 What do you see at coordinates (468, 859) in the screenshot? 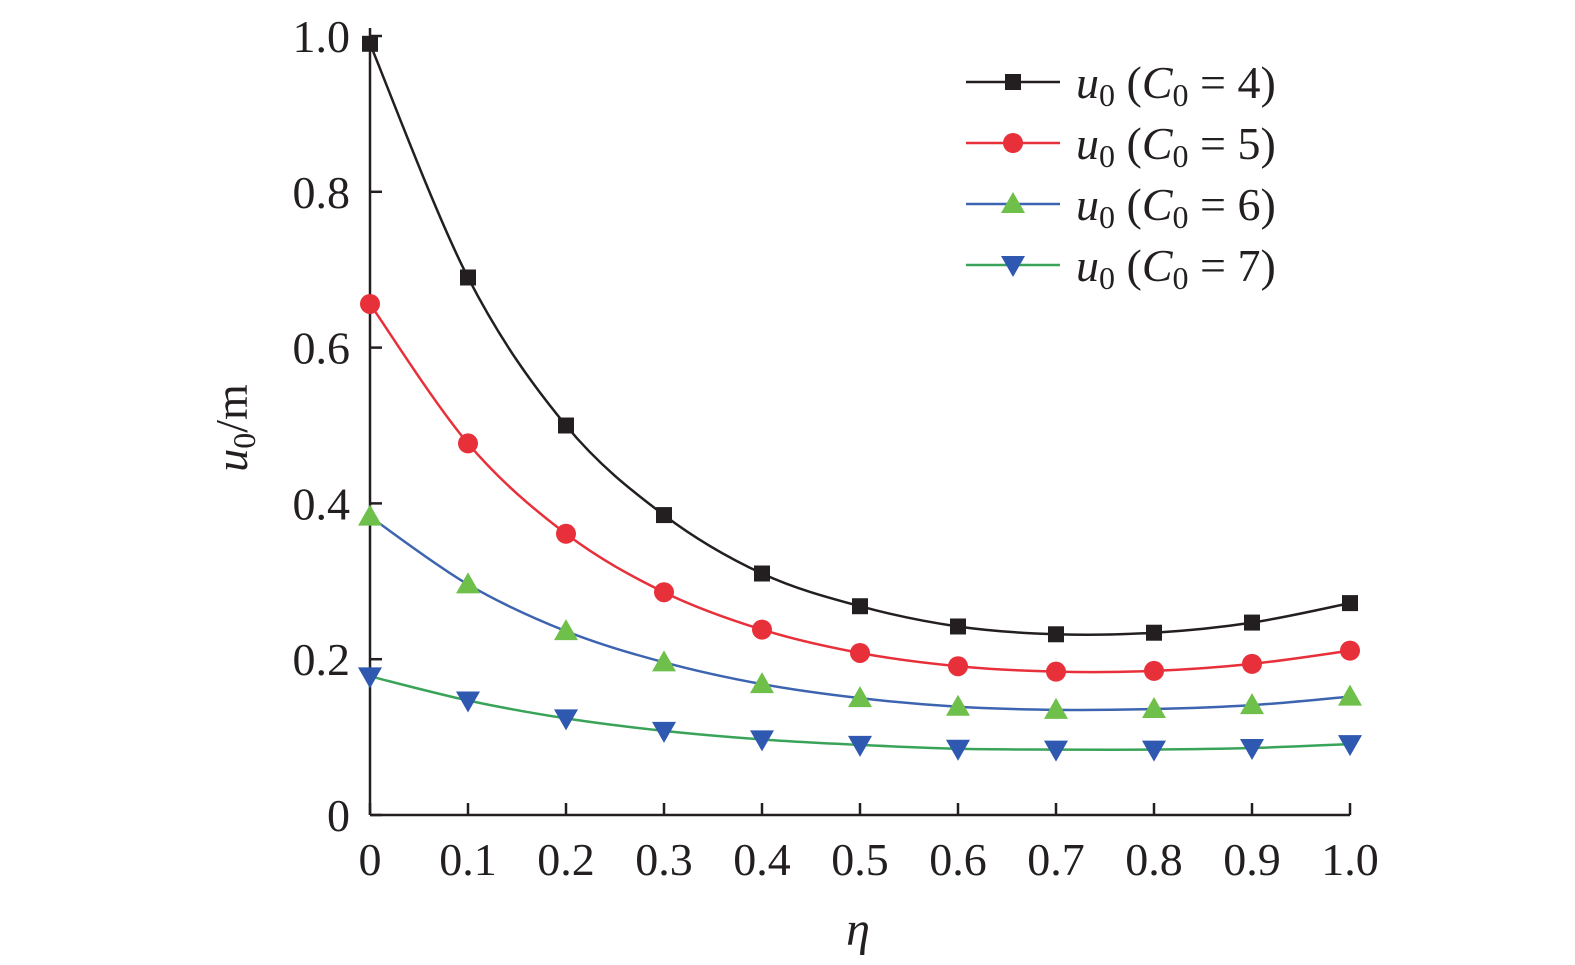
I see `x-tick-label: 0.1` at bounding box center [468, 859].